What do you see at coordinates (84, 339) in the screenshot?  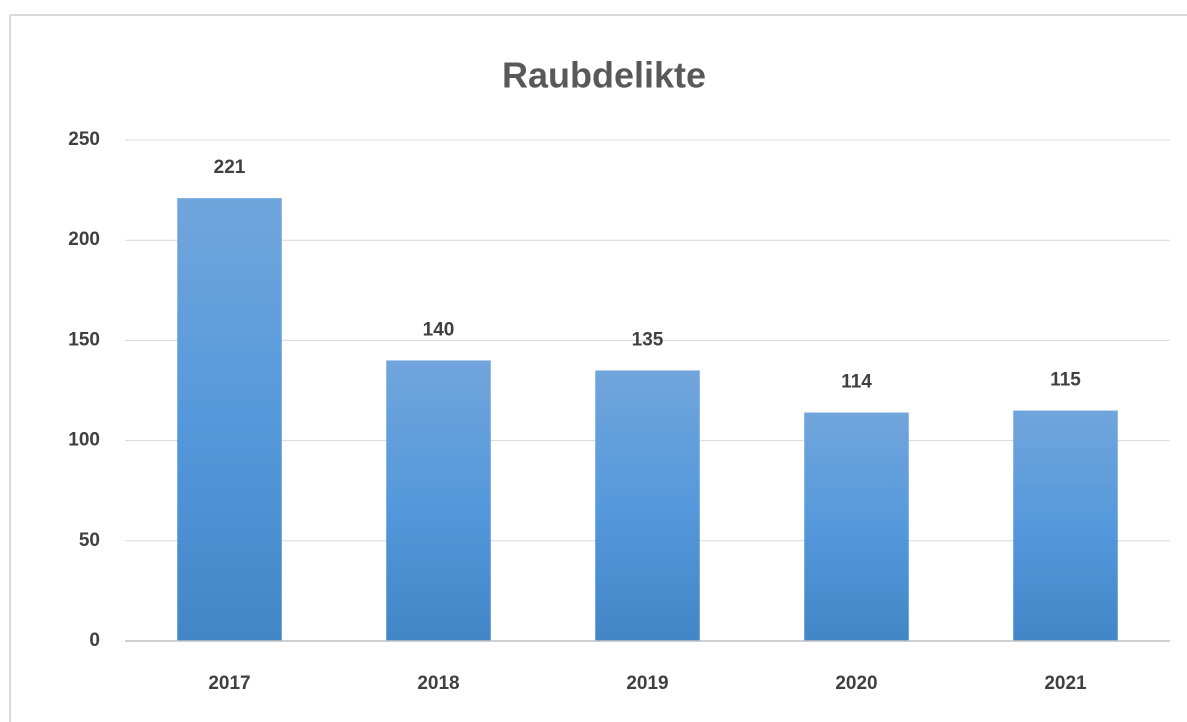 I see `y-tick-label: 150` at bounding box center [84, 339].